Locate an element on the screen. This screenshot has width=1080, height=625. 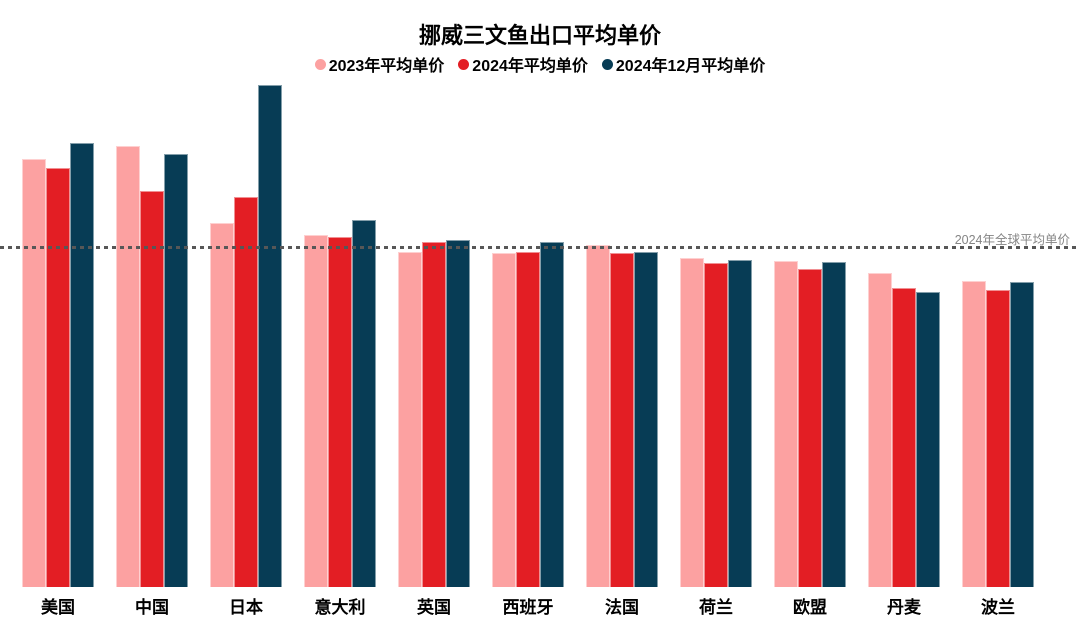
bar-2024-avg-英国 is located at coordinates (434, 414).